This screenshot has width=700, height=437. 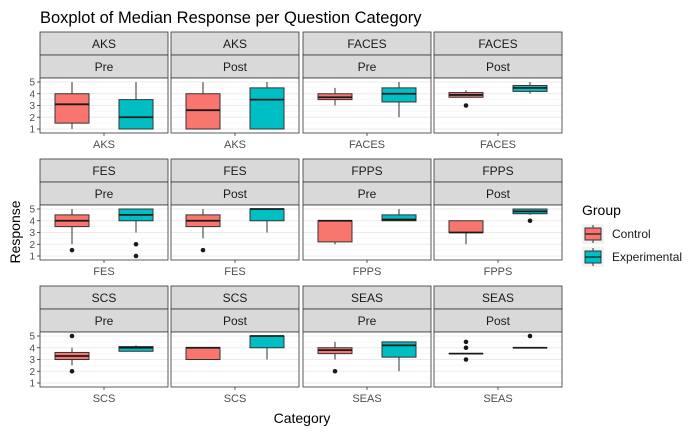 I want to click on legend-title: Group, so click(x=601, y=210).